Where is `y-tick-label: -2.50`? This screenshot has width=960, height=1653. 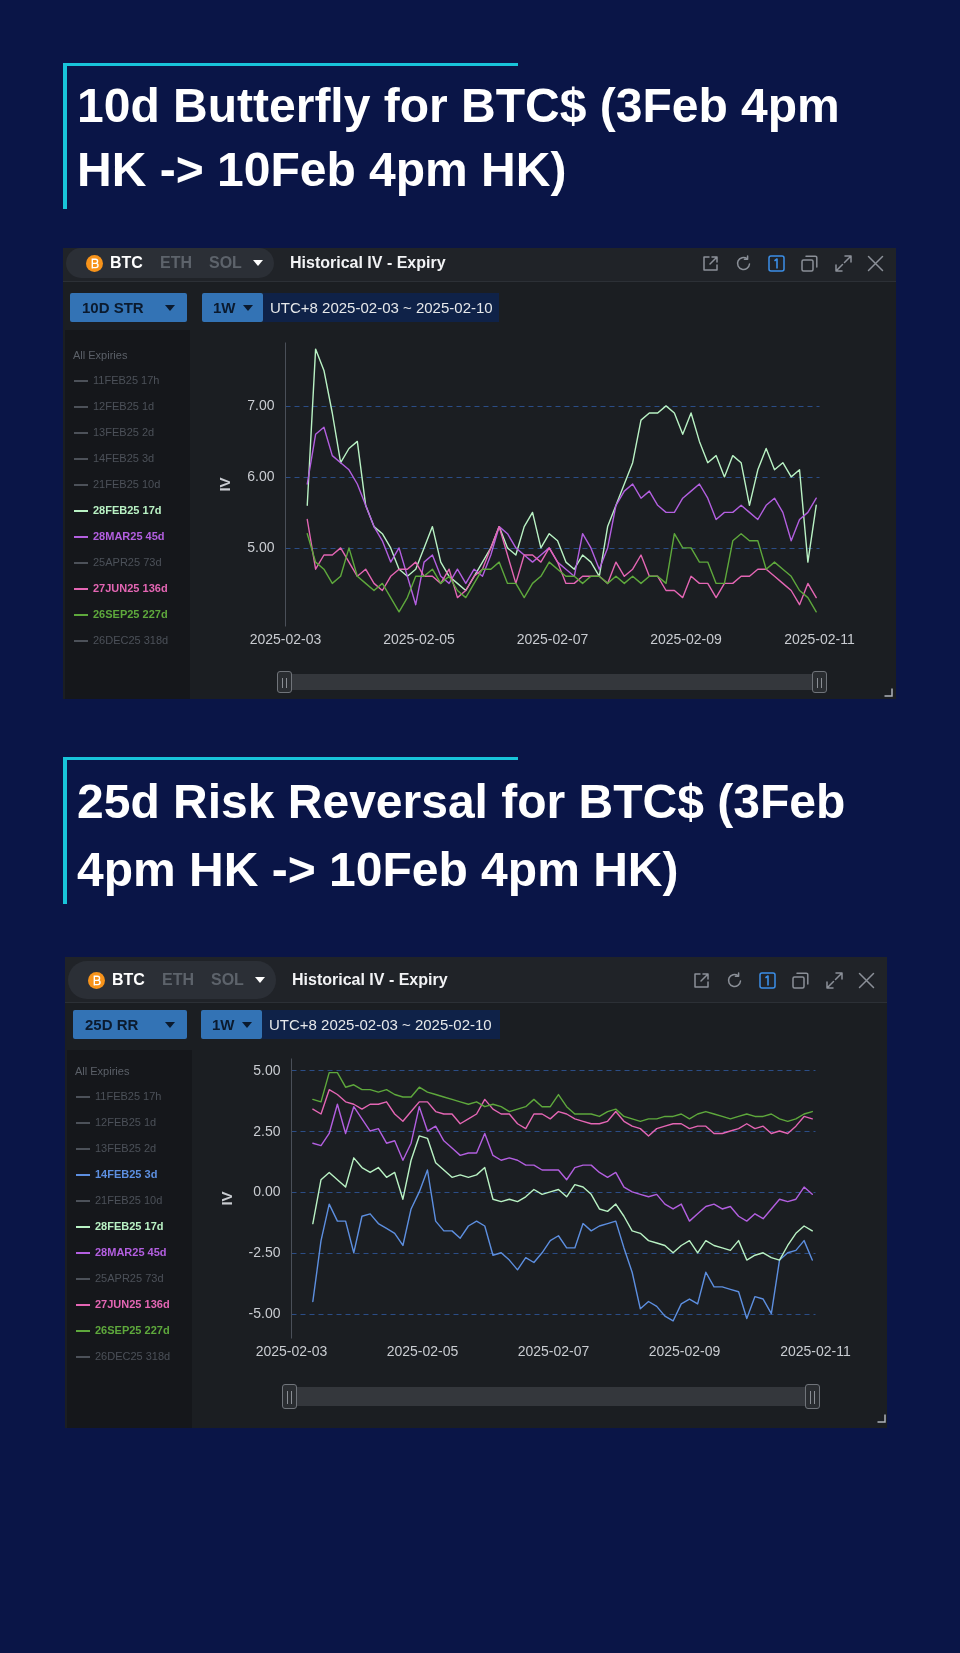 y-tick-label: -2.50 is located at coordinates (264, 1252).